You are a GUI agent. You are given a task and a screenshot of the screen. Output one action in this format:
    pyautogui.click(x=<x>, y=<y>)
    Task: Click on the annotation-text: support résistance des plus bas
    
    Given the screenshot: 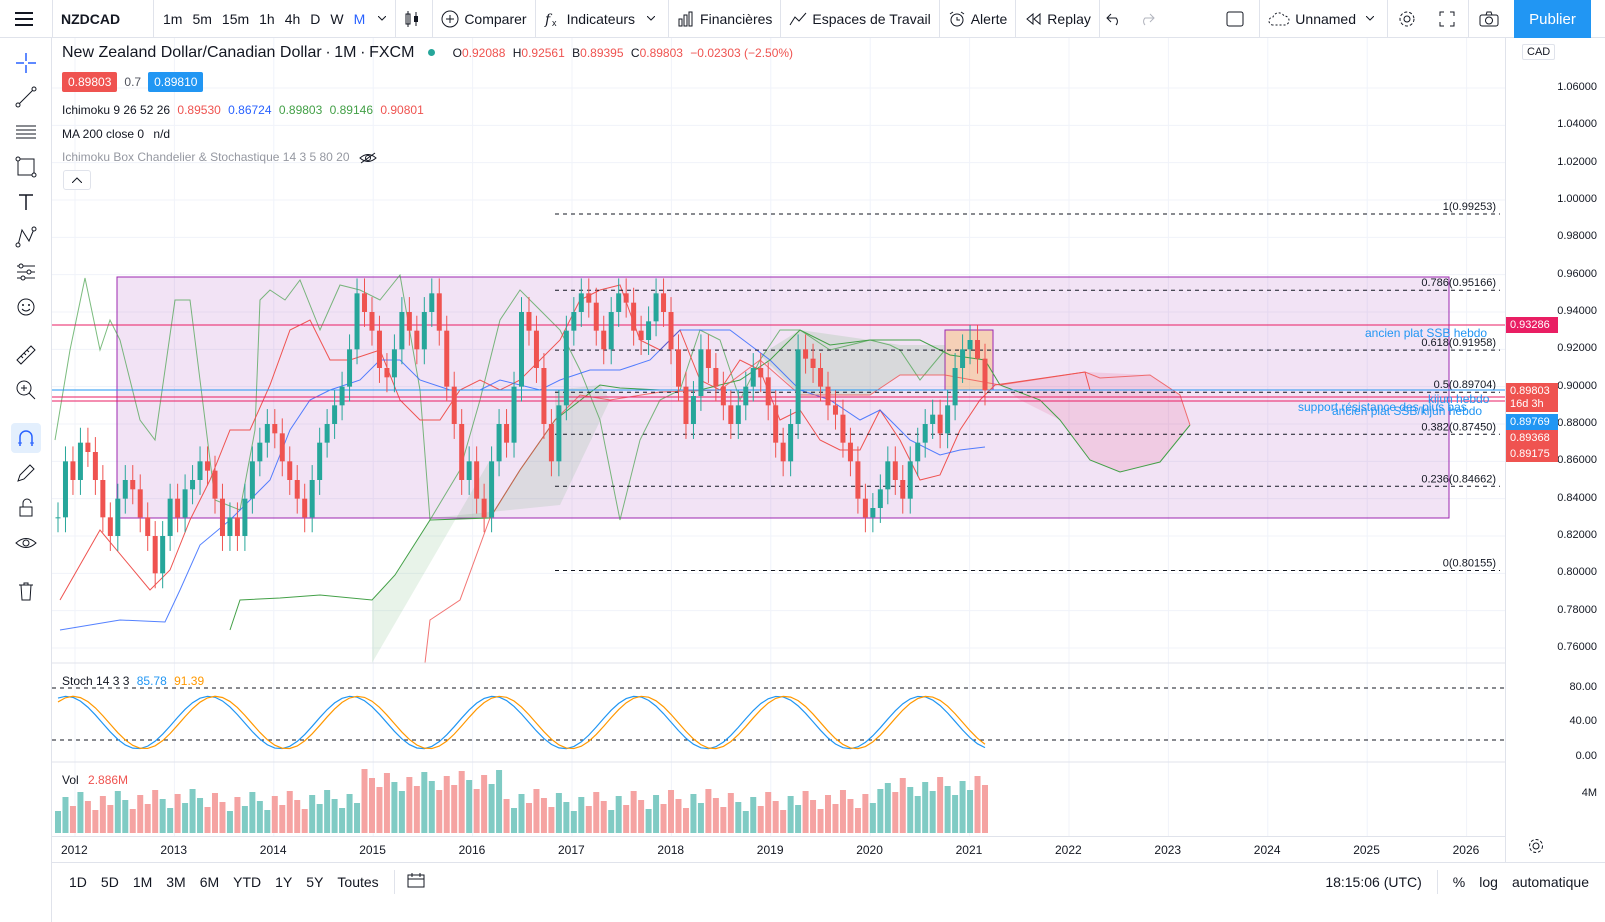 What is the action you would take?
    pyautogui.click(x=1382, y=407)
    